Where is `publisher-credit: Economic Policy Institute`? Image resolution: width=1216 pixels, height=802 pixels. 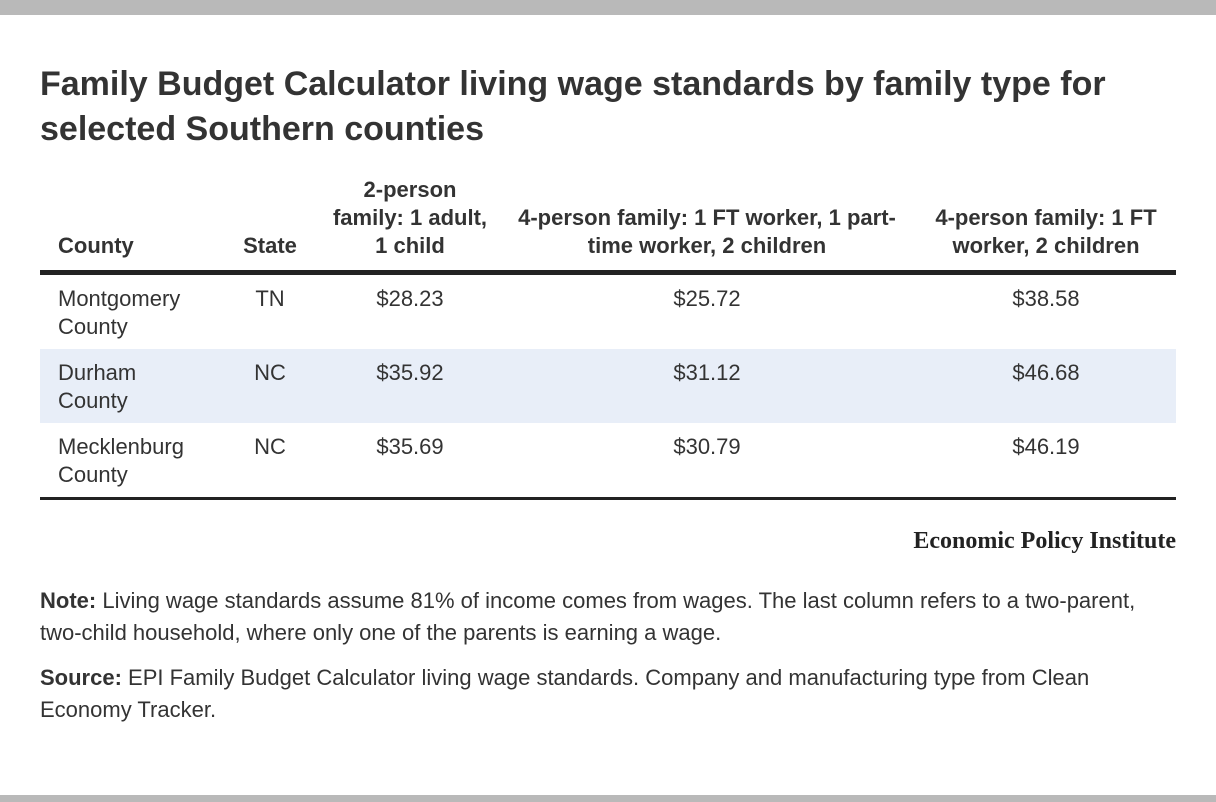
publisher-credit: Economic Policy Institute is located at coordinates (1044, 541).